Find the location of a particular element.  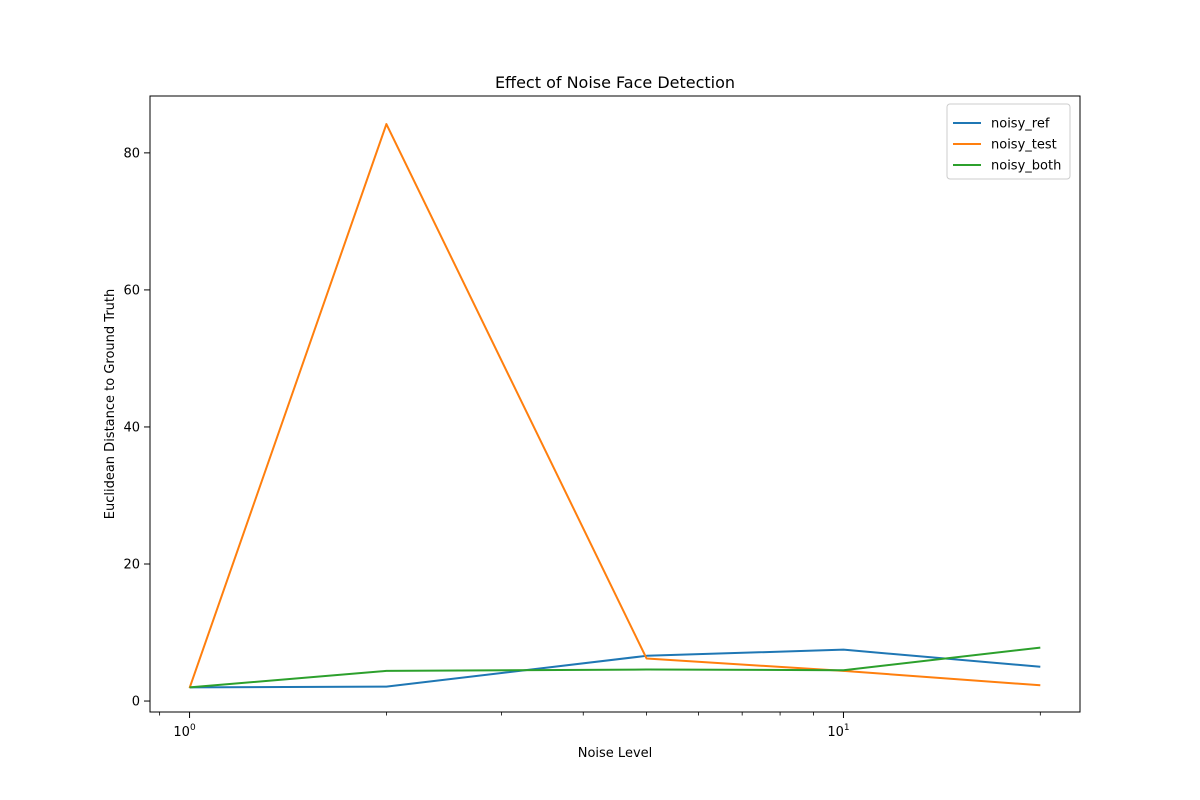

x-tick-label: 10⁰ is located at coordinates (184, 731).